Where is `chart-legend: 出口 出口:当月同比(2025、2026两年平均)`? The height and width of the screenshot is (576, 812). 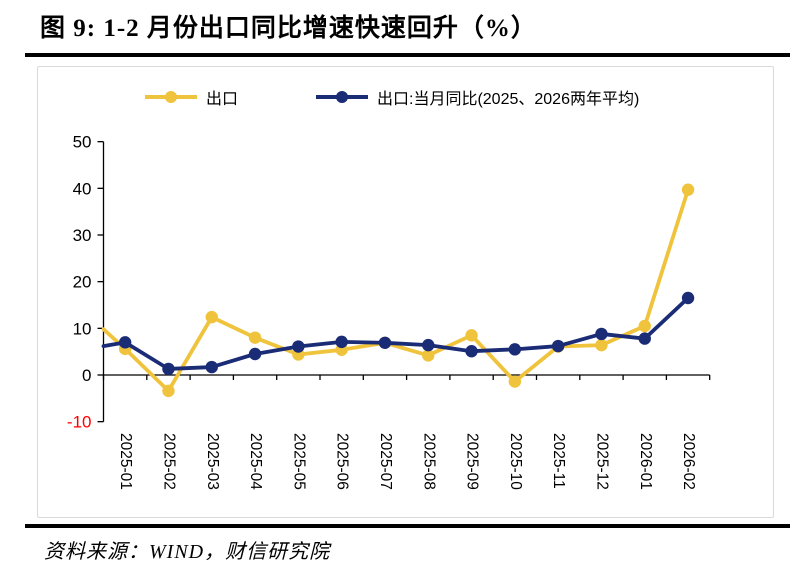 chart-legend: 出口 出口:当月同比(2025、2026两年平均) is located at coordinates (406, 97).